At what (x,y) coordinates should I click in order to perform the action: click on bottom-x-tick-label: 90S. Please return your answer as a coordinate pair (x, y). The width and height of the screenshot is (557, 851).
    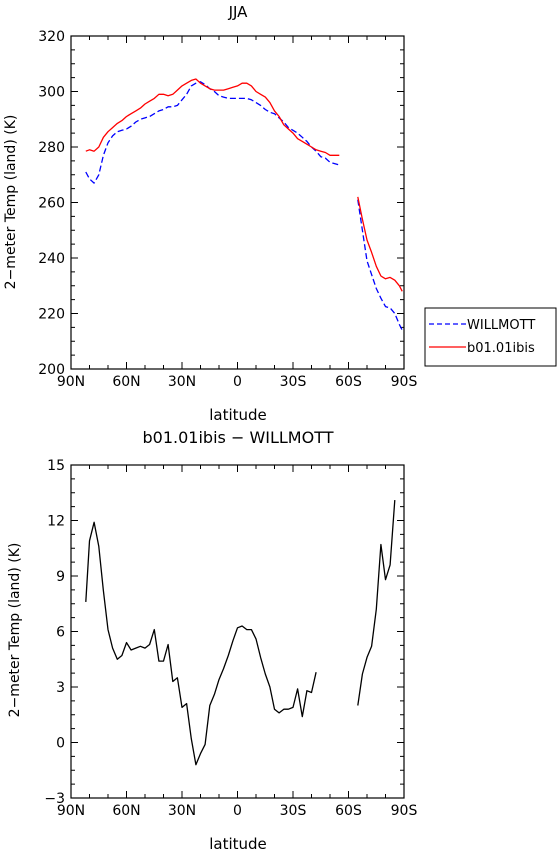
    Looking at the image, I should click on (404, 811).